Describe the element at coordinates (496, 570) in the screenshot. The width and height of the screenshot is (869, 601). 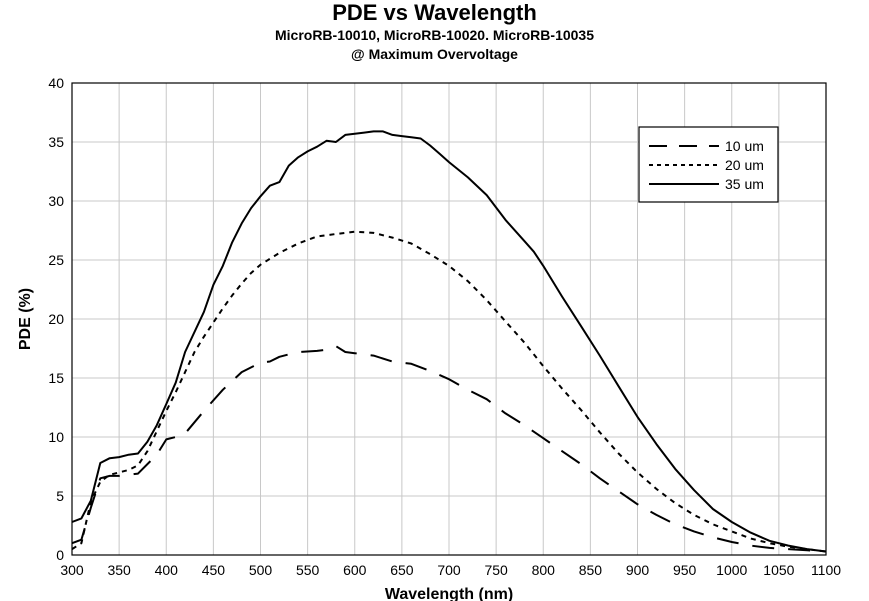
I see `x-tick-label: 750` at that location.